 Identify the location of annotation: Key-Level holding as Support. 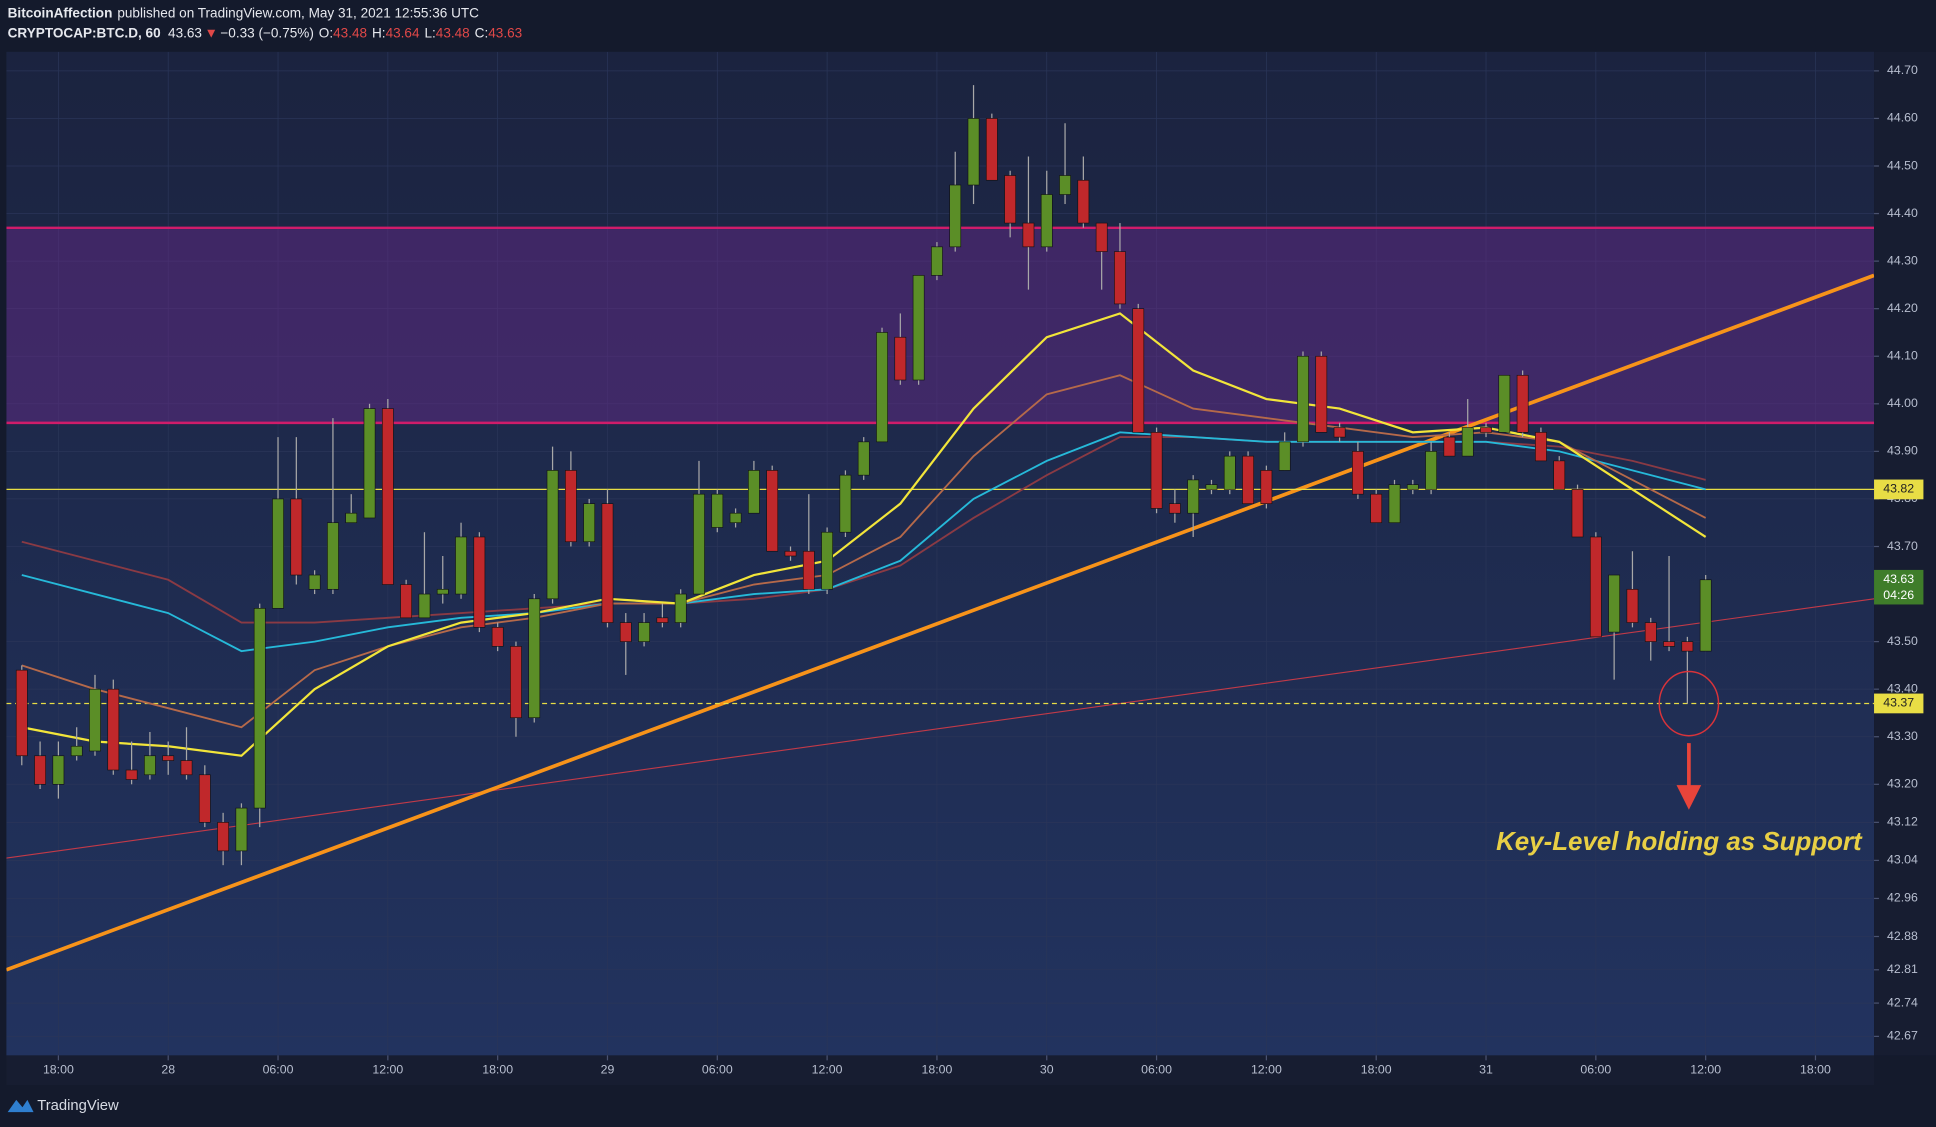
(1679, 842).